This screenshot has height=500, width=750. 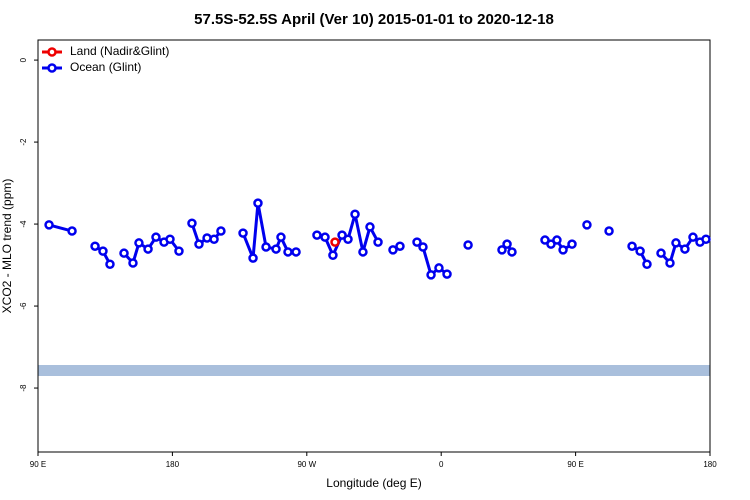 I want to click on y-tick-label: -6, so click(x=23, y=306).